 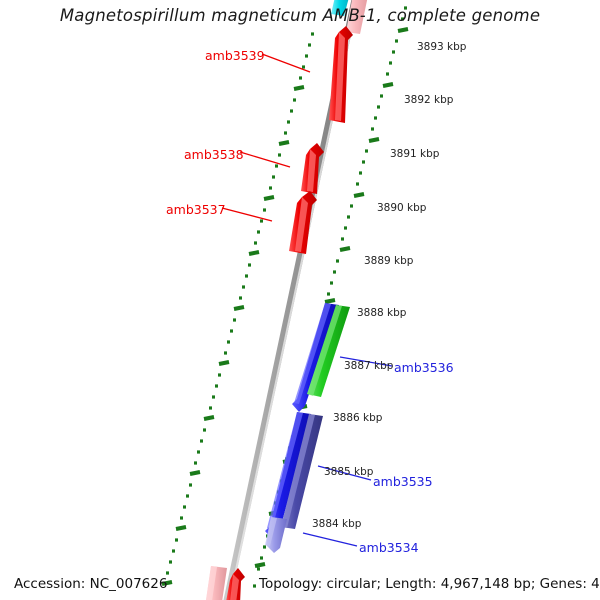 I want to click on leader-amb3536, so click(x=366, y=361).